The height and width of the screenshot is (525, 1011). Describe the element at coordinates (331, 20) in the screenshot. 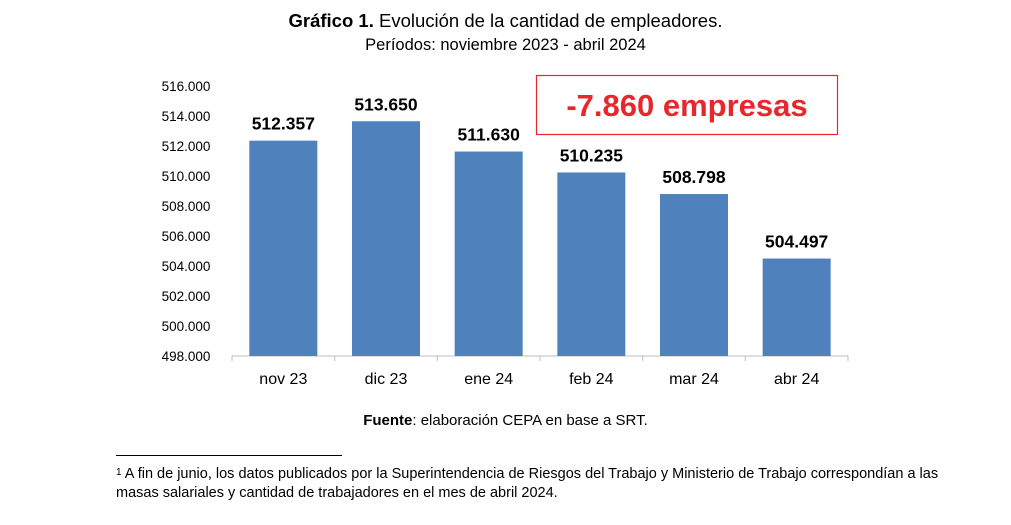

I see `chart-title-prefix: Gráfico 1.` at that location.